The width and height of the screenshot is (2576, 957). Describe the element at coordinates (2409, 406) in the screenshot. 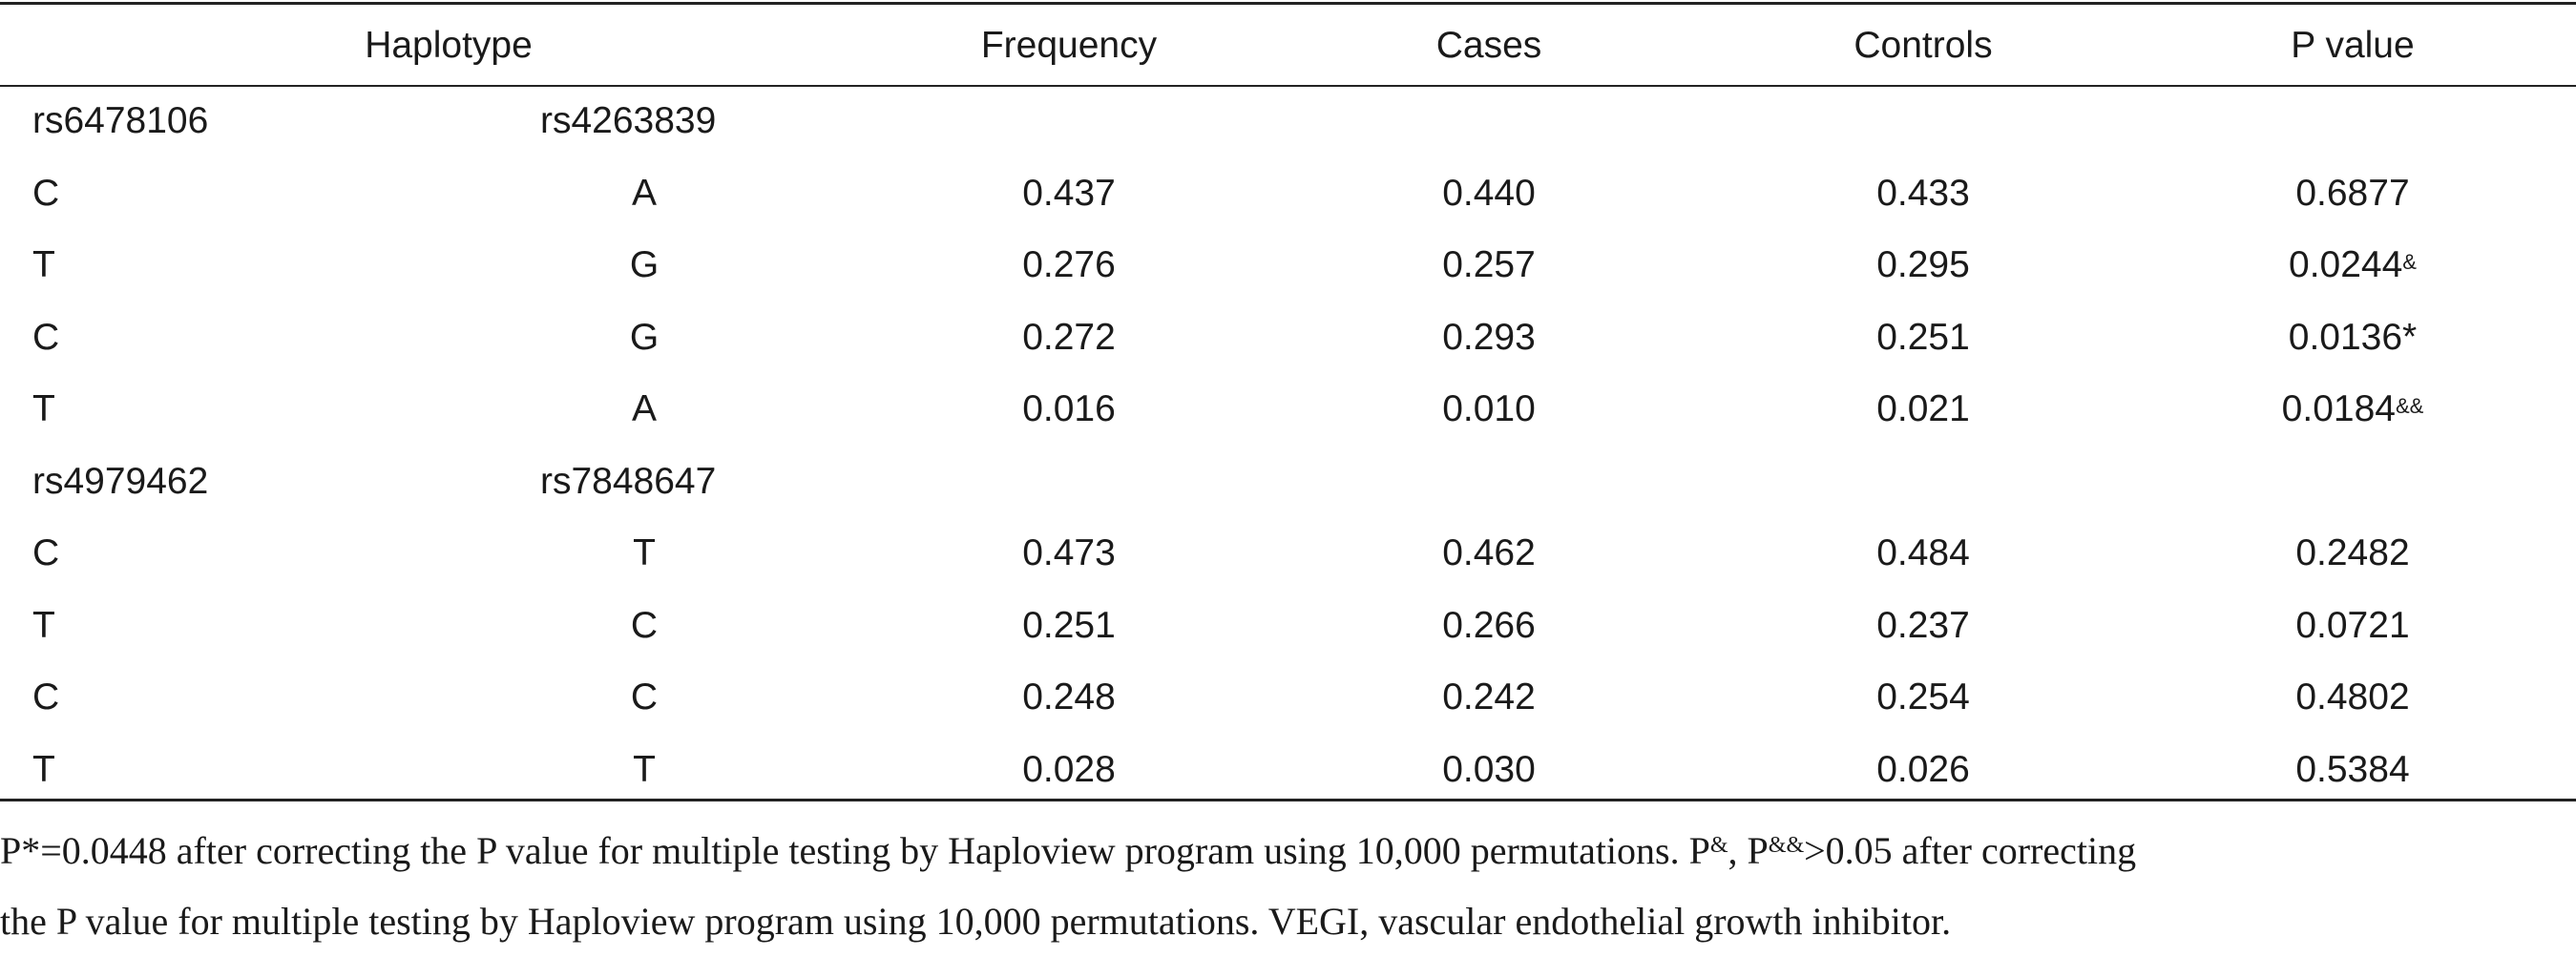

I see `p-value-superscript: &&` at that location.